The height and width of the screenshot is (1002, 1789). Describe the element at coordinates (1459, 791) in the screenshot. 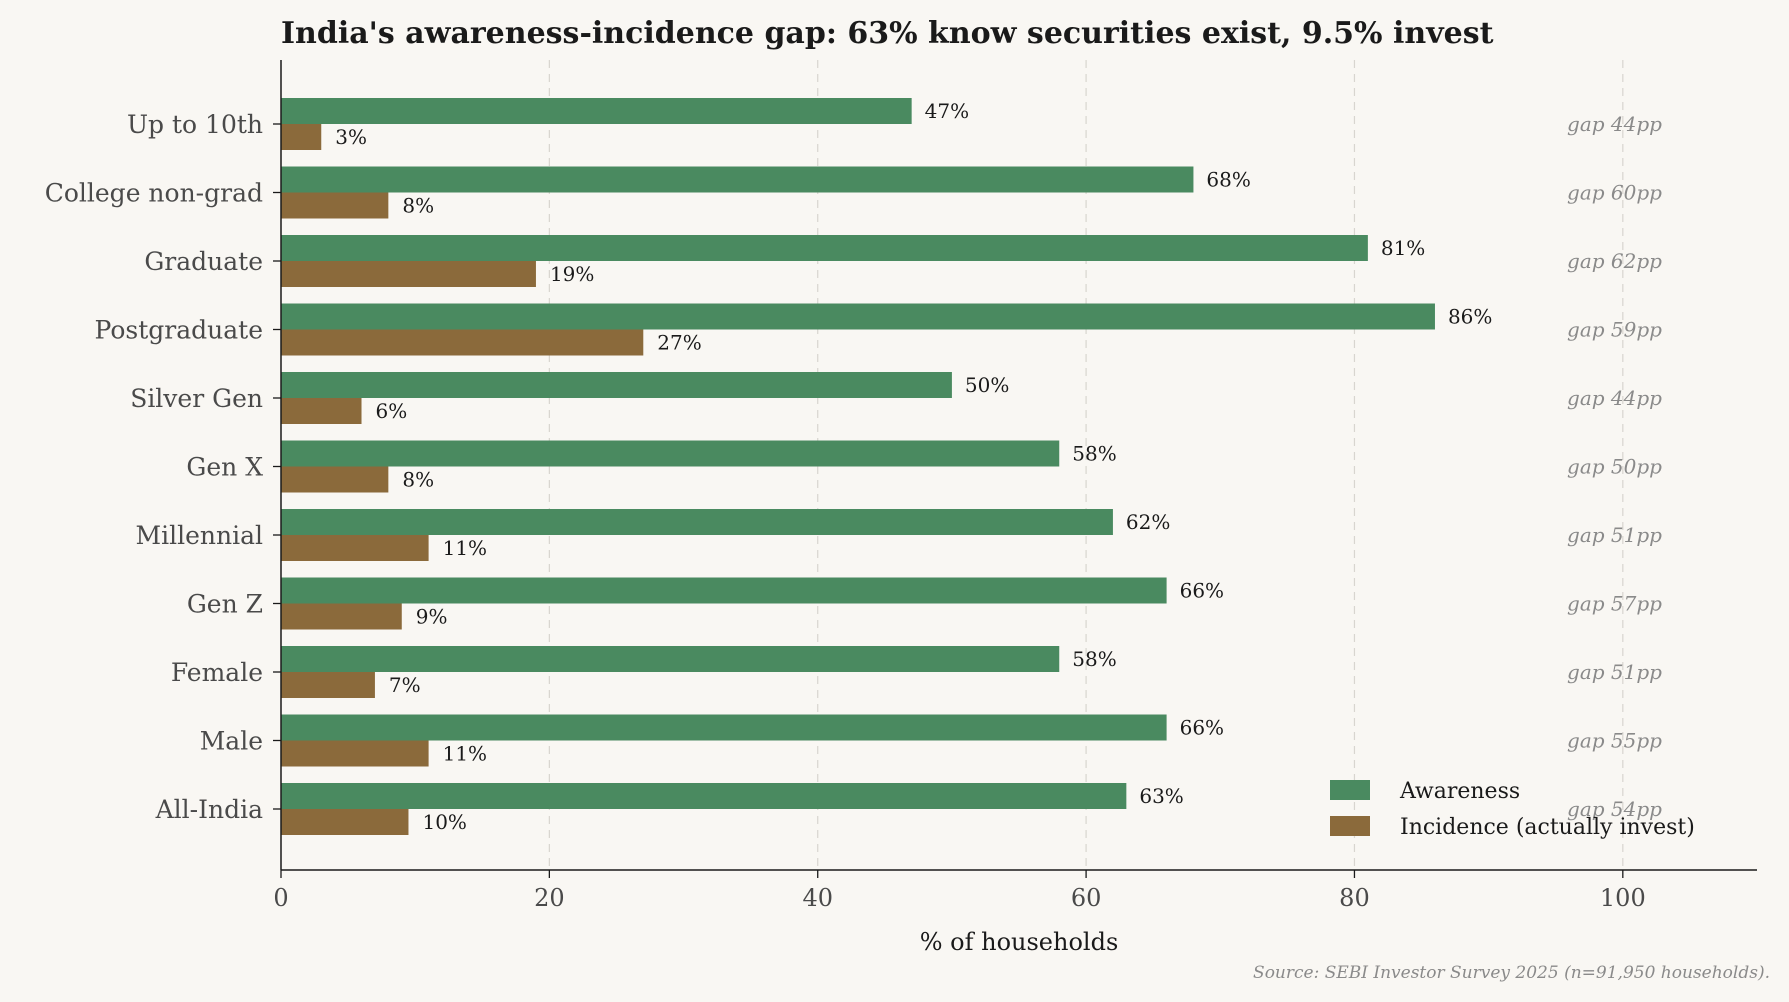

I see `legend-label-awareness: Awareness` at that location.